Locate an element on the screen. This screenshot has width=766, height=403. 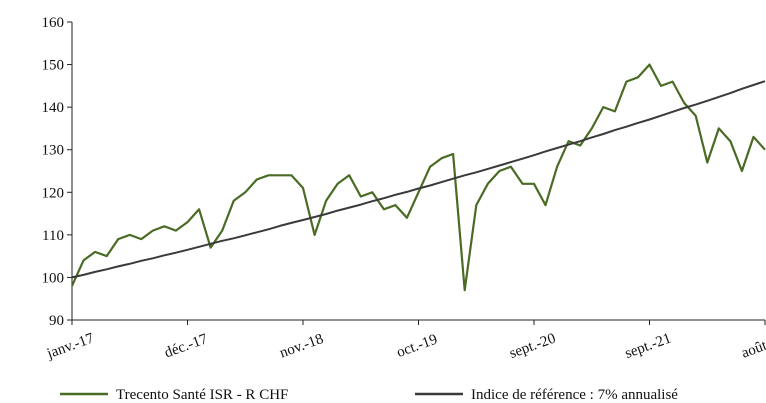
x-tick-label: janv.-17 is located at coordinates (70, 346).